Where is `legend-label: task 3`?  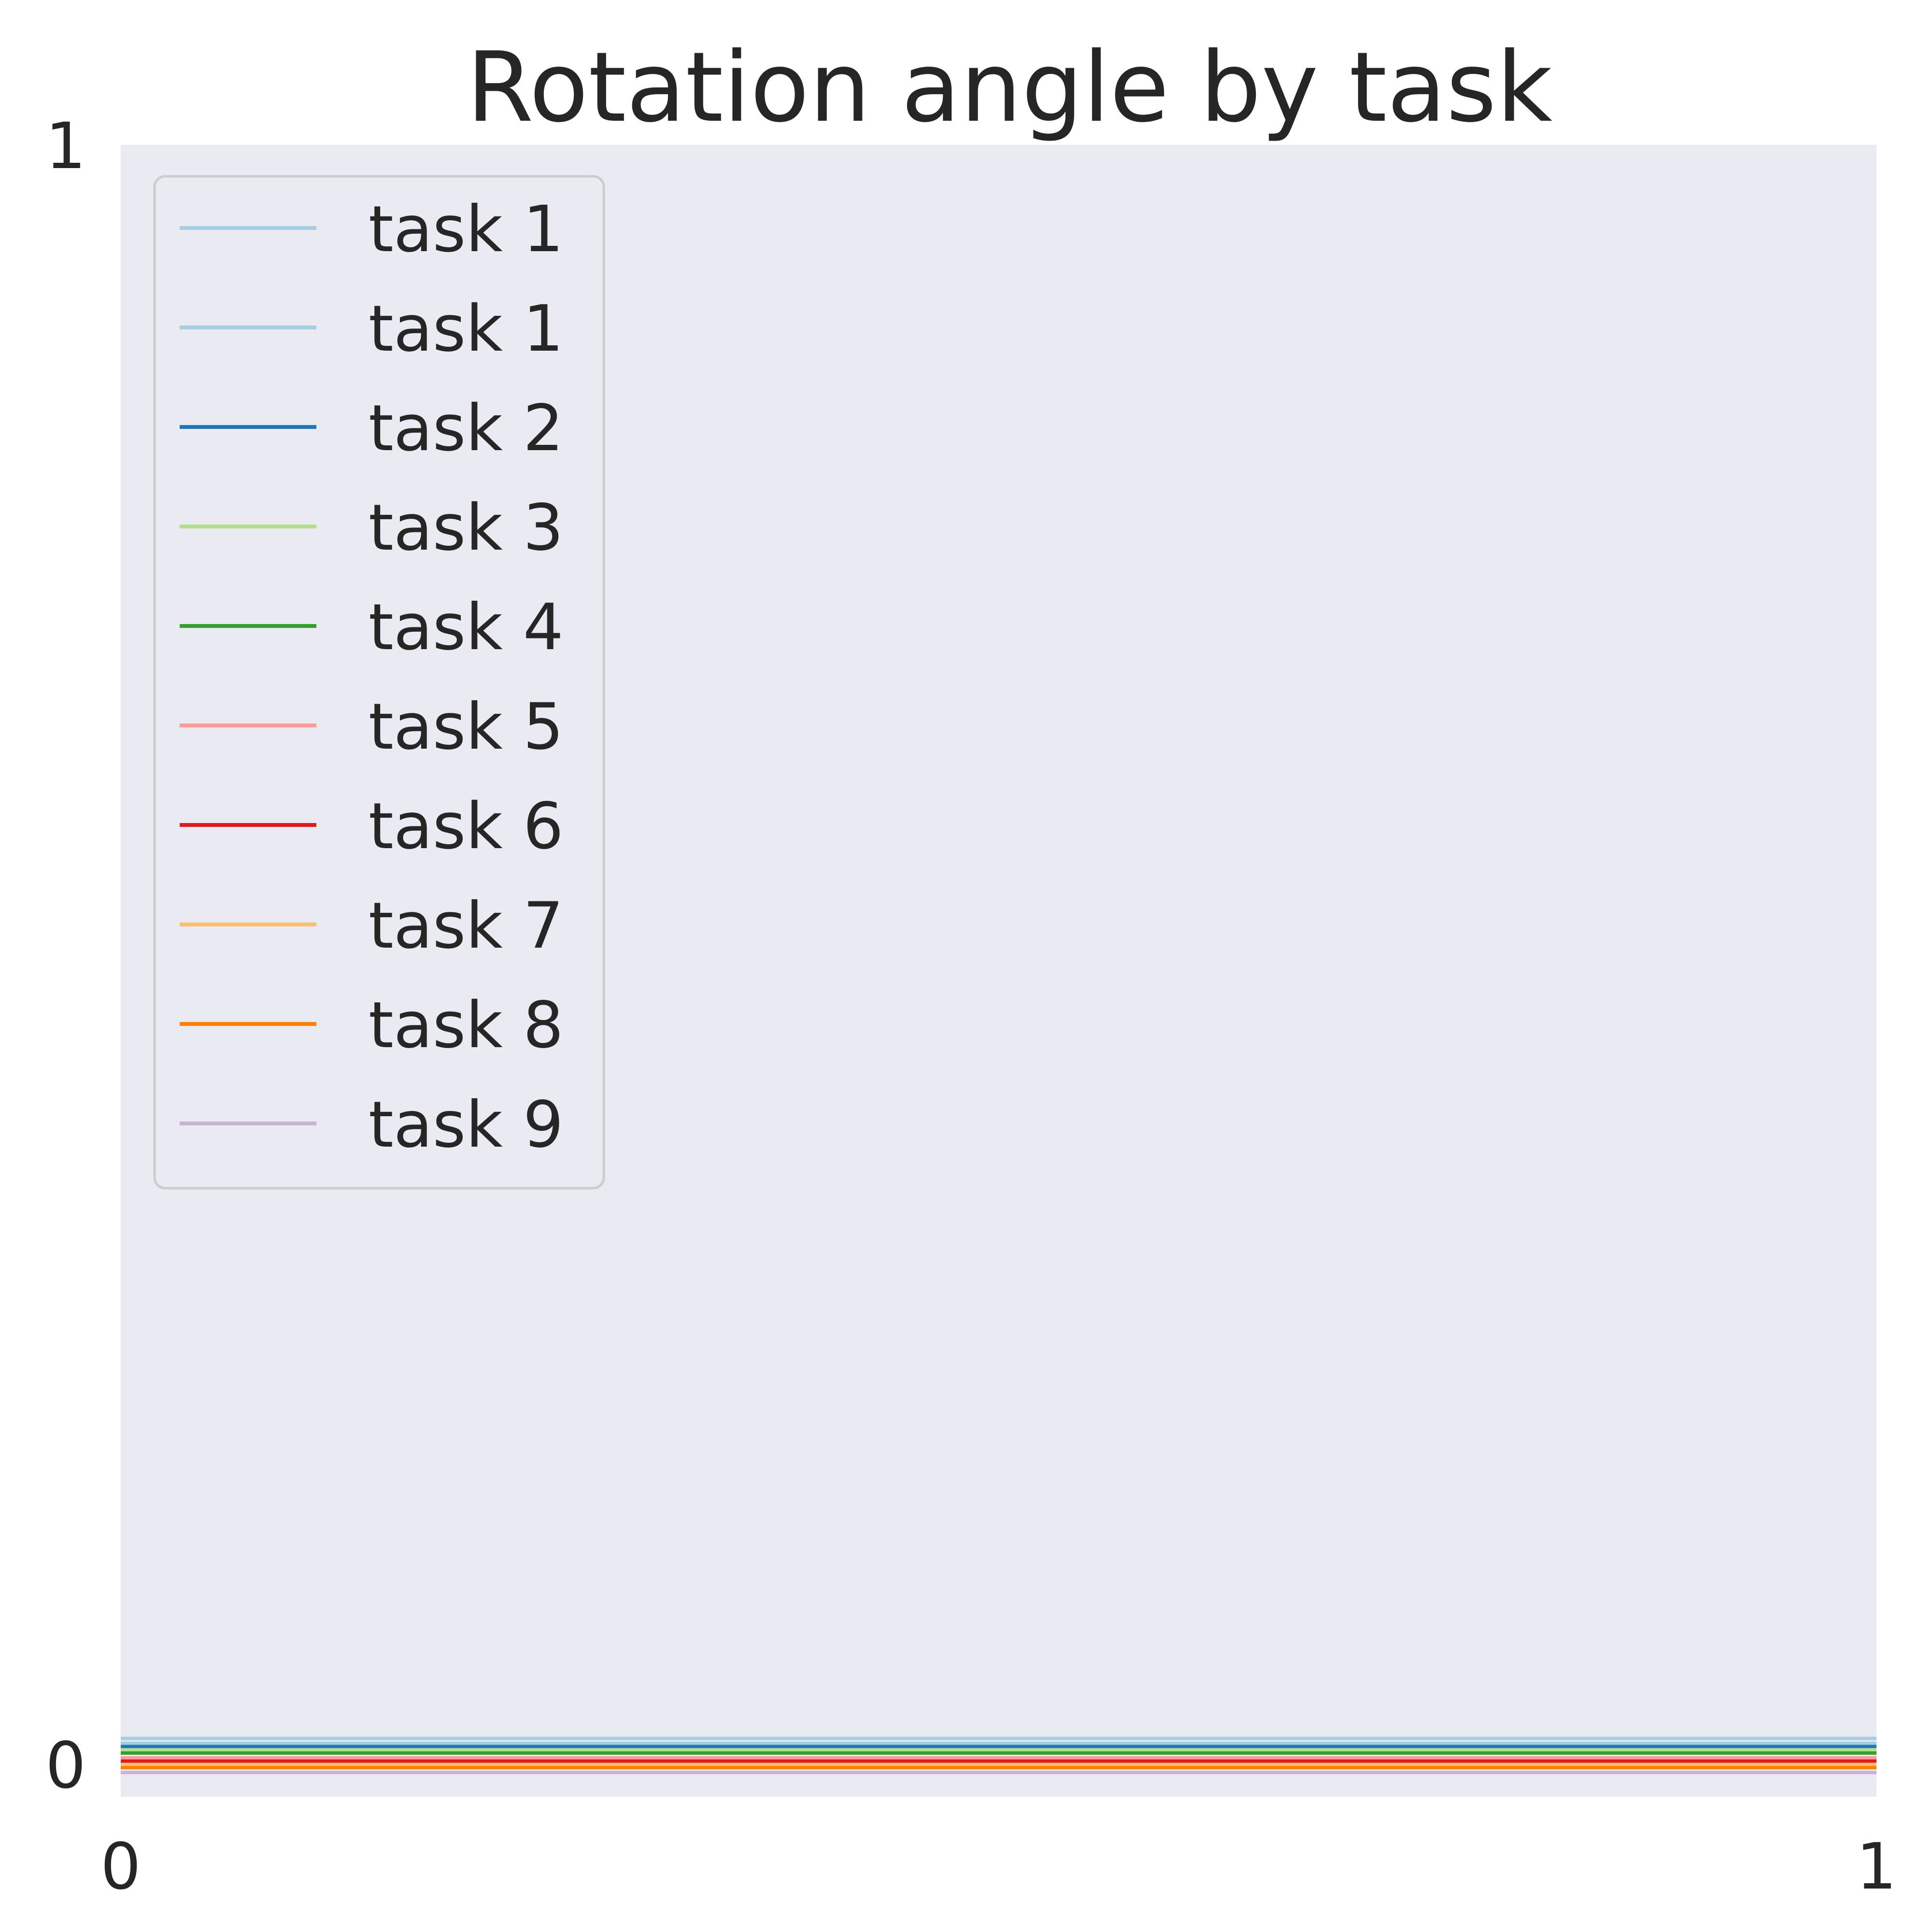 legend-label: task 3 is located at coordinates (466, 528).